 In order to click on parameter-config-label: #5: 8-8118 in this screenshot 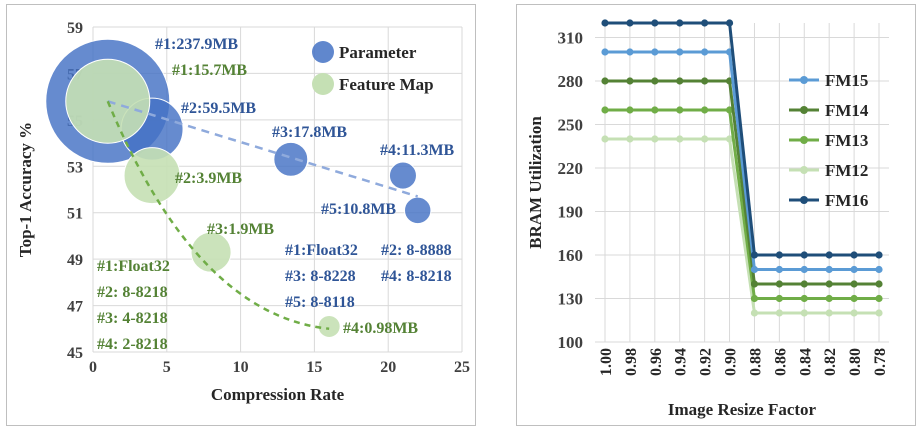, I will do `click(320, 302)`.